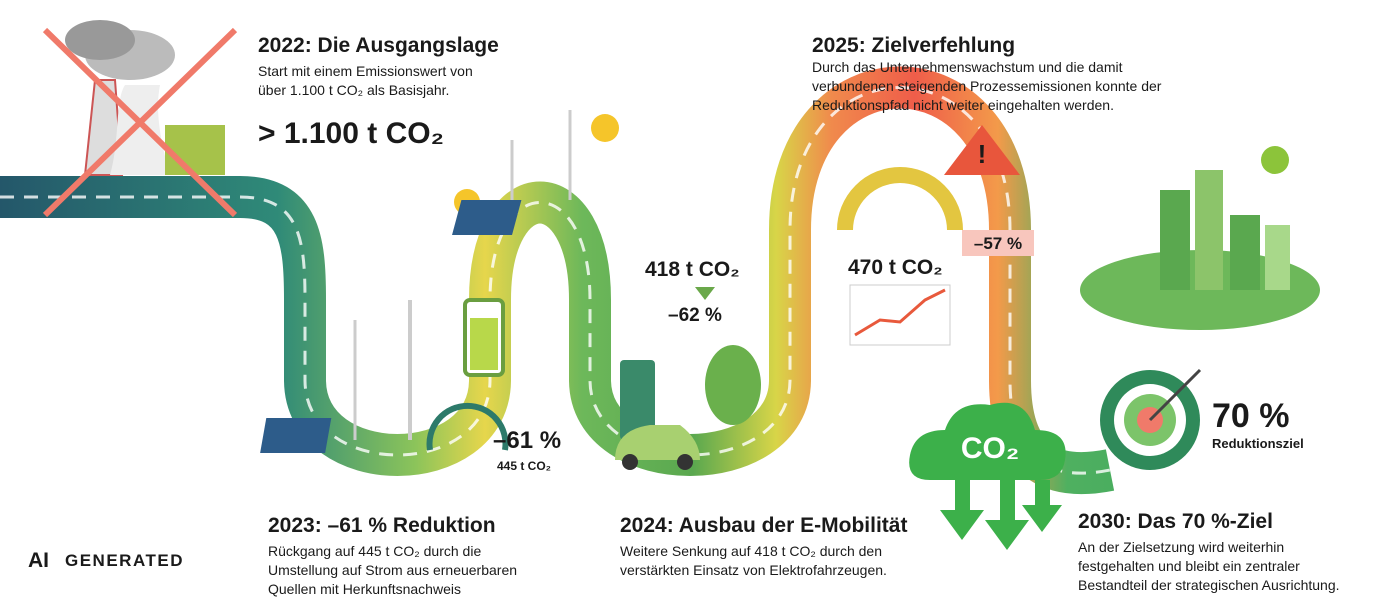 Image resolution: width=1386 pixels, height=601 pixels. Describe the element at coordinates (140, 119) in the screenshot. I see `factory-icon` at that location.